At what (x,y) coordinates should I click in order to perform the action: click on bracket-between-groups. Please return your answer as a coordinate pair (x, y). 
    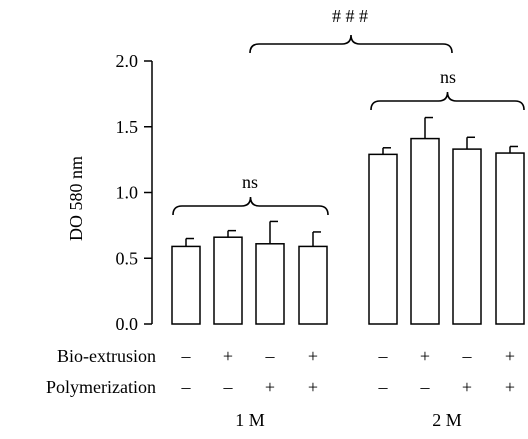
    Looking at the image, I should click on (351, 44).